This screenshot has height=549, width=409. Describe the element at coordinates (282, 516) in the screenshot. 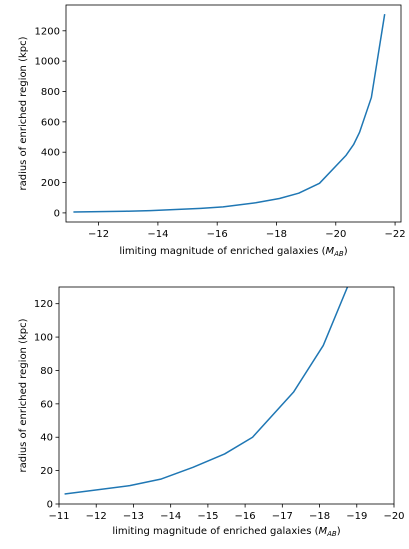

I see `x-tick-label: −17` at that location.